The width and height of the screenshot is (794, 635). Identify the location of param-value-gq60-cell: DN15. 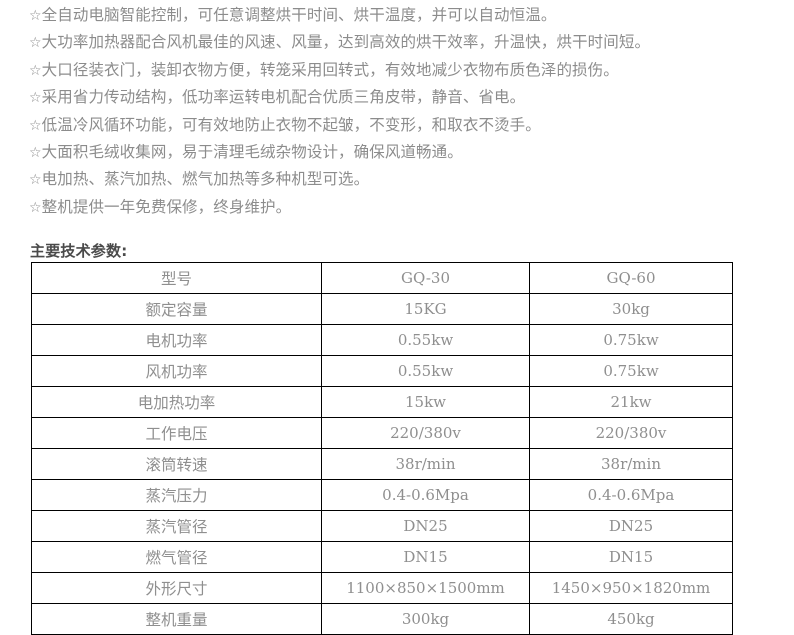
(631, 557).